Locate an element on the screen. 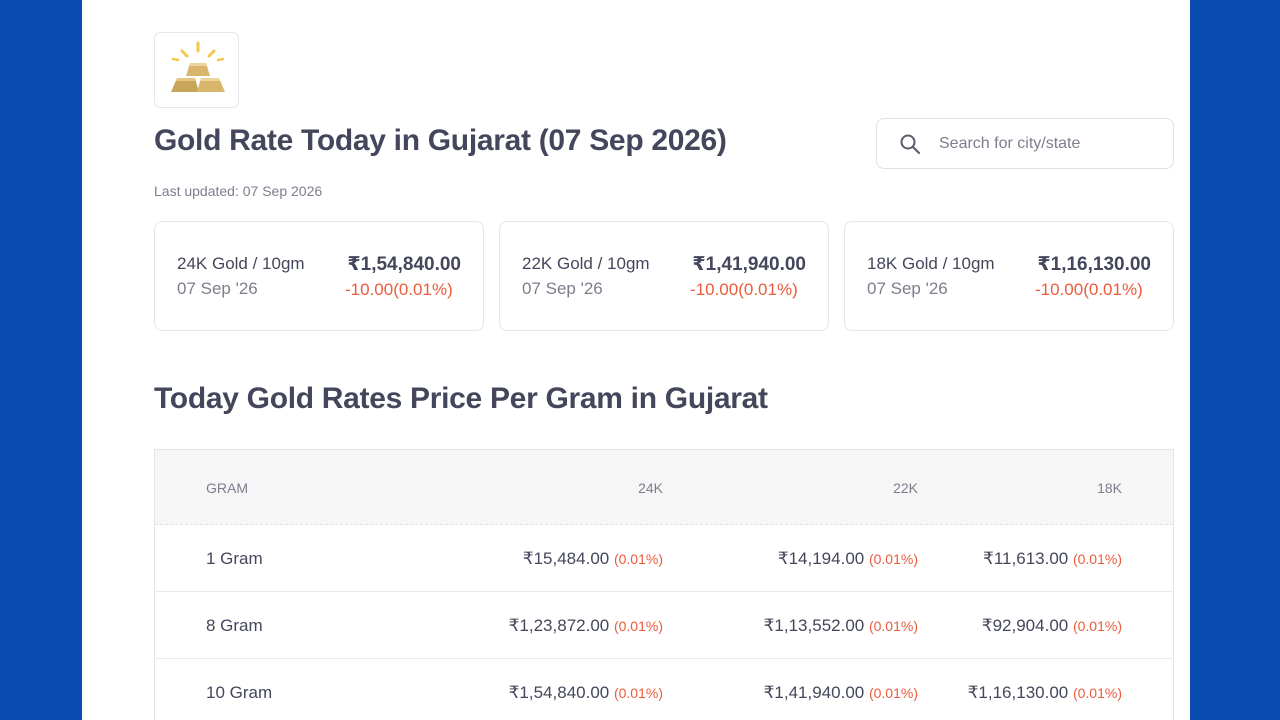 This screenshot has height=720, width=1280. rate-22k-cell: ₹1,41,940.00 (0.01%) is located at coordinates (841, 693).